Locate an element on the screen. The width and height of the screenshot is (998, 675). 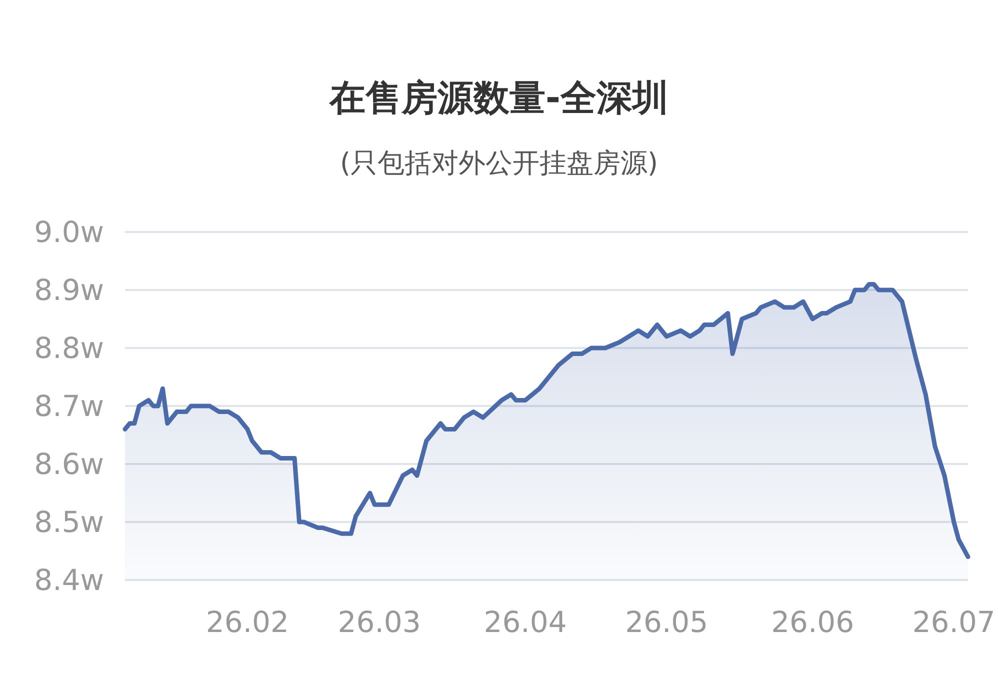
chart-subtitle: (只包括对外公开挂盘房源) is located at coordinates (499, 163).